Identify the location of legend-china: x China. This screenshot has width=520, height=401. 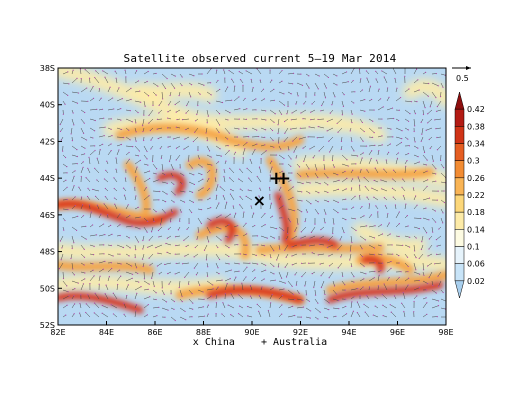
(213, 342).